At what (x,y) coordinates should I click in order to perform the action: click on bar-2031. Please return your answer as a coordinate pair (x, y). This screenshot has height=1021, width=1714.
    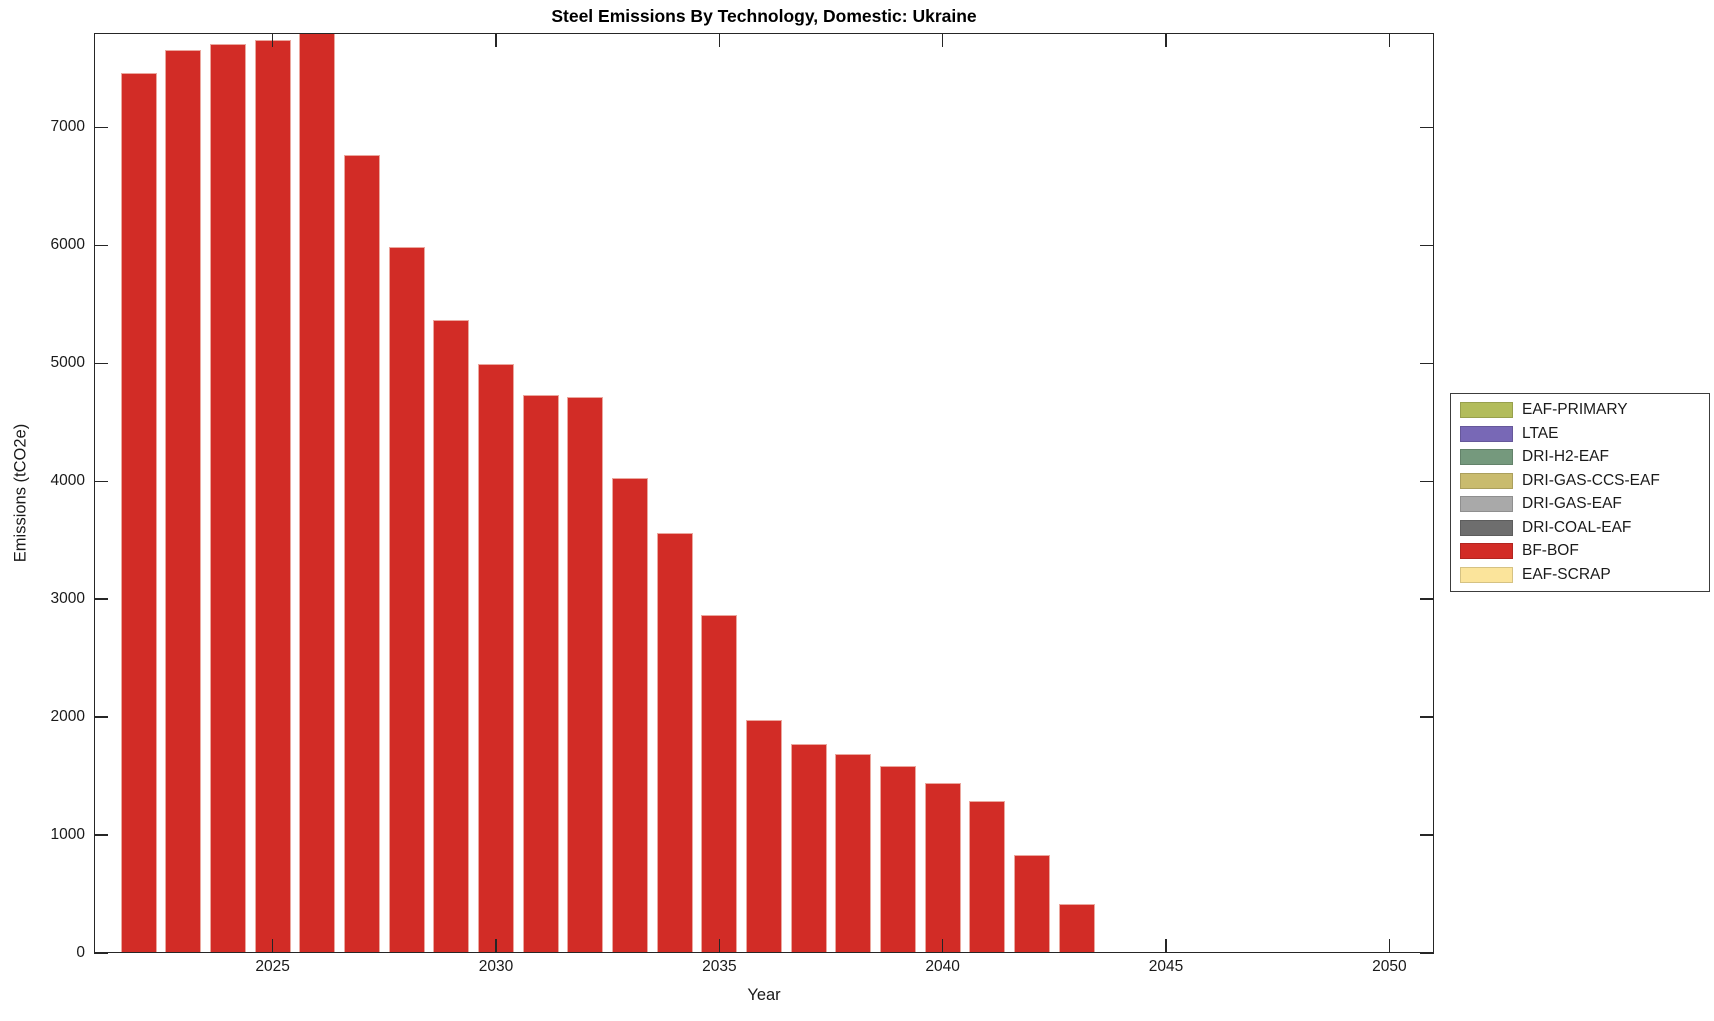
    Looking at the image, I should click on (540, 673).